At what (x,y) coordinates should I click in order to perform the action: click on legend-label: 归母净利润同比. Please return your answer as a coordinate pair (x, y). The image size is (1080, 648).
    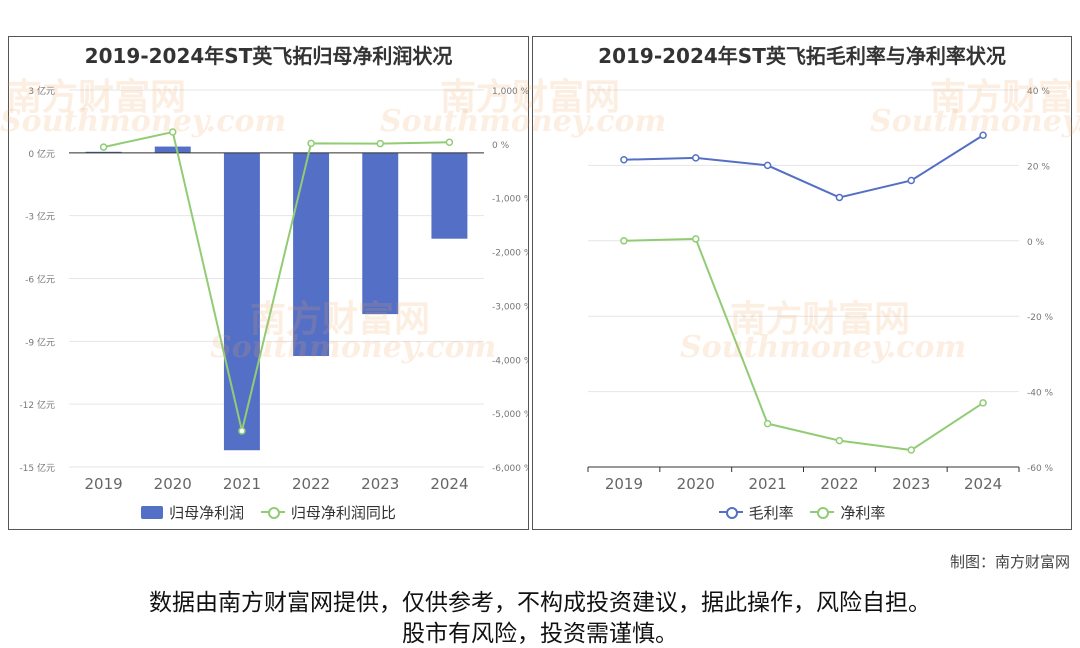
    Looking at the image, I should click on (343, 512).